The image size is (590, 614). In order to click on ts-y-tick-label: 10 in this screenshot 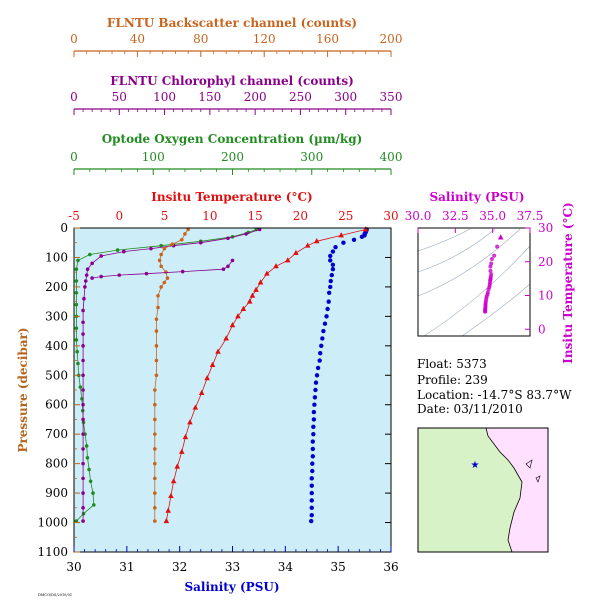, I will do `click(545, 296)`.